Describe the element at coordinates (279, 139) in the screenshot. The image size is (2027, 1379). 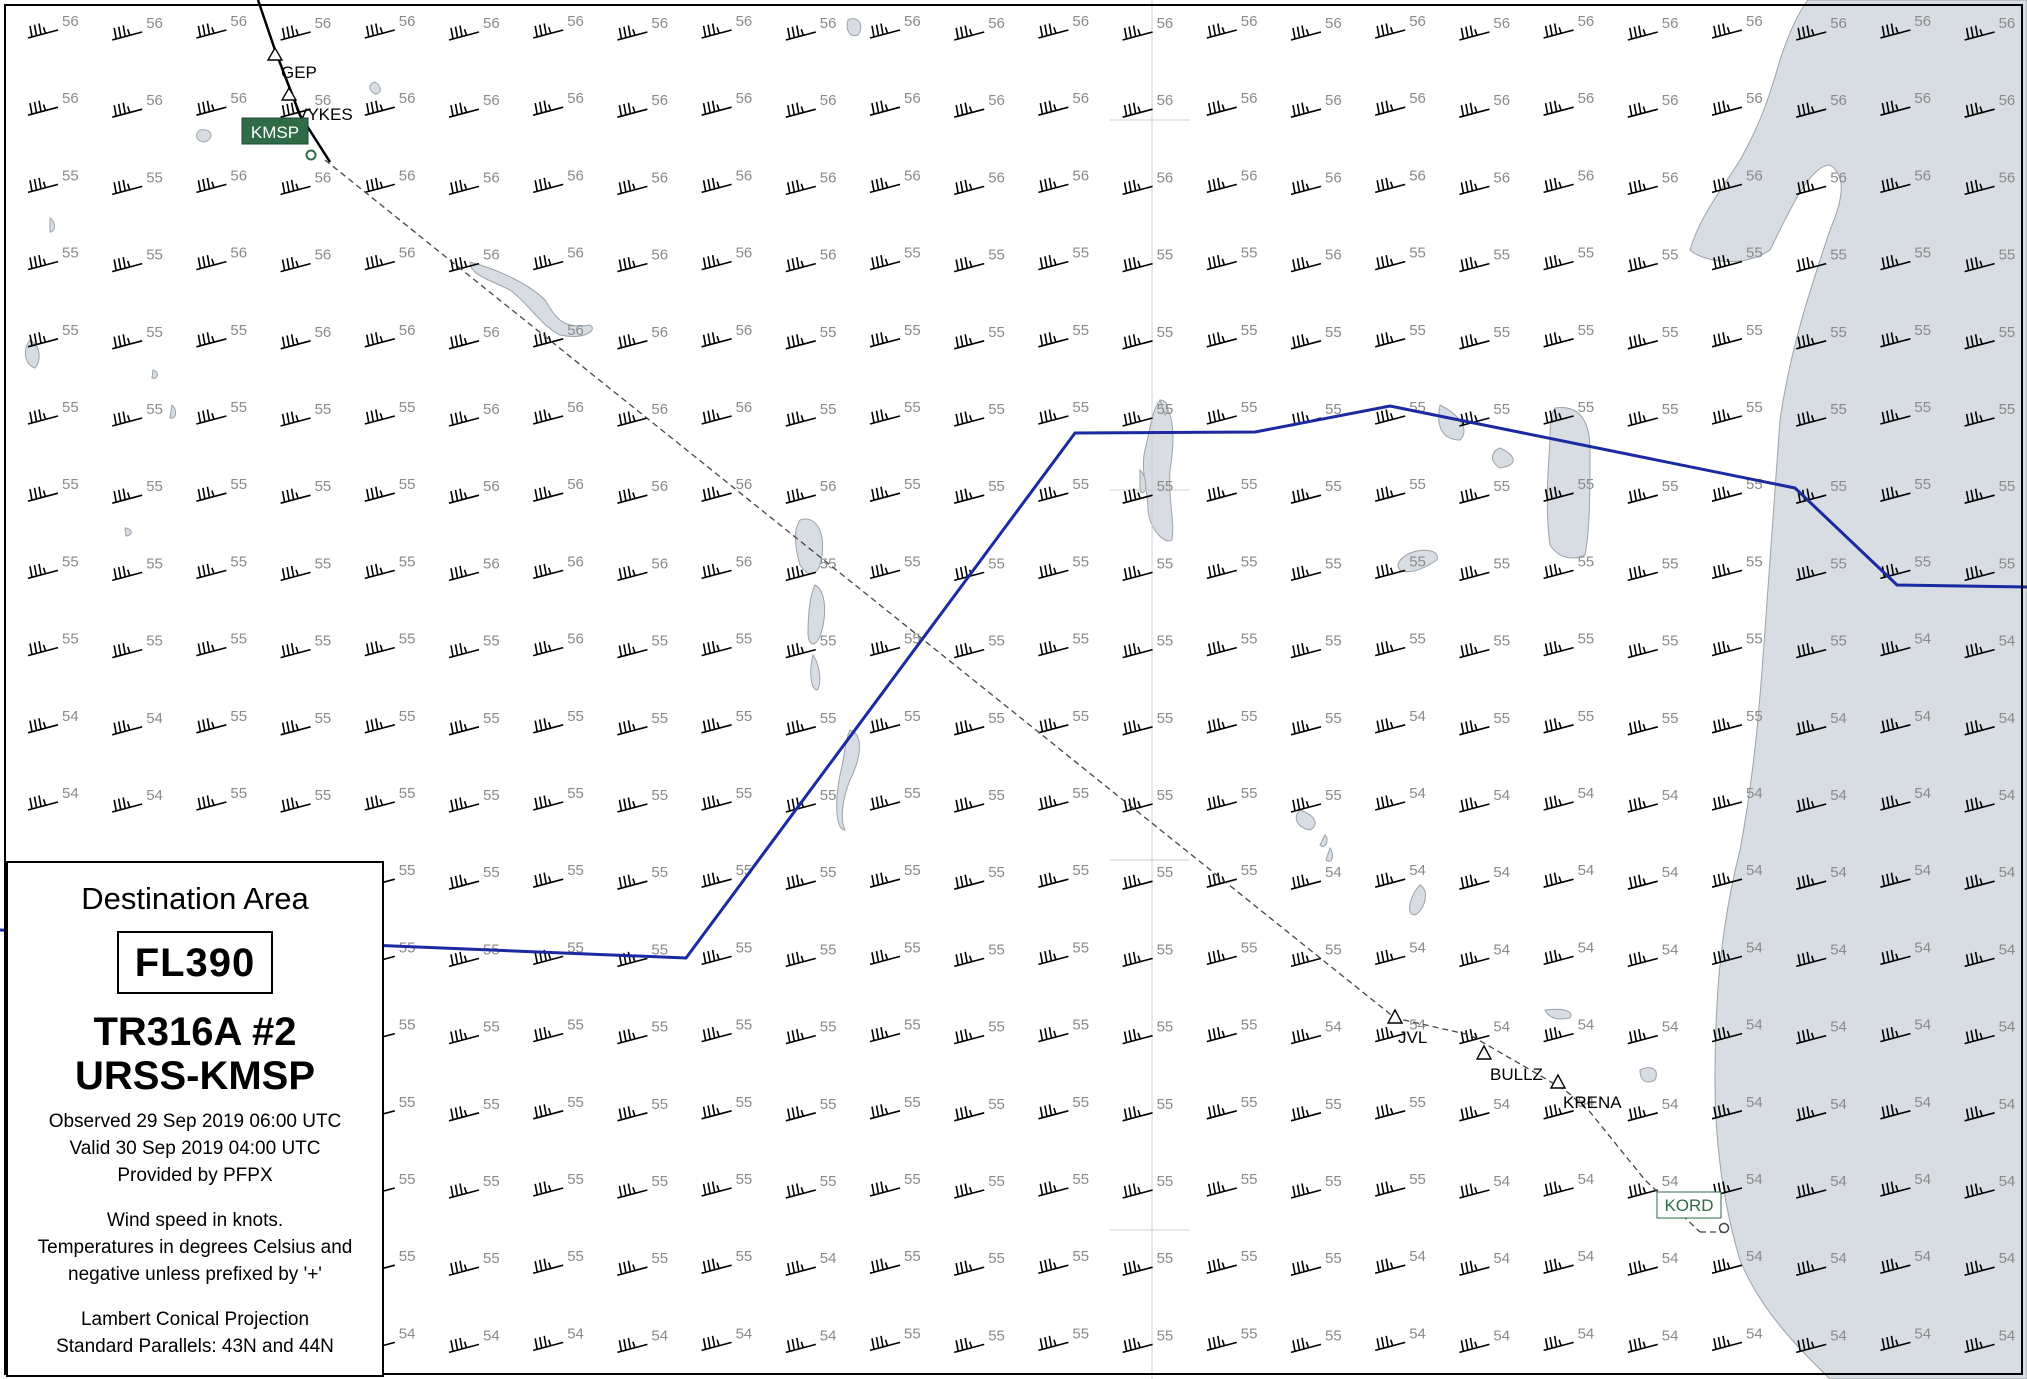
I see `airport-kmsp: KMSP` at that location.